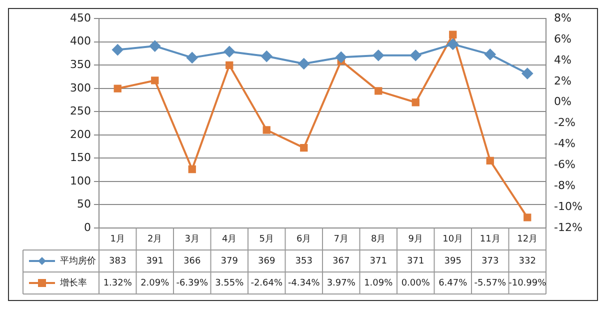 The width and height of the screenshot is (606, 309). What do you see at coordinates (84, 204) in the screenshot?
I see `y-tick-label: 50` at bounding box center [84, 204].